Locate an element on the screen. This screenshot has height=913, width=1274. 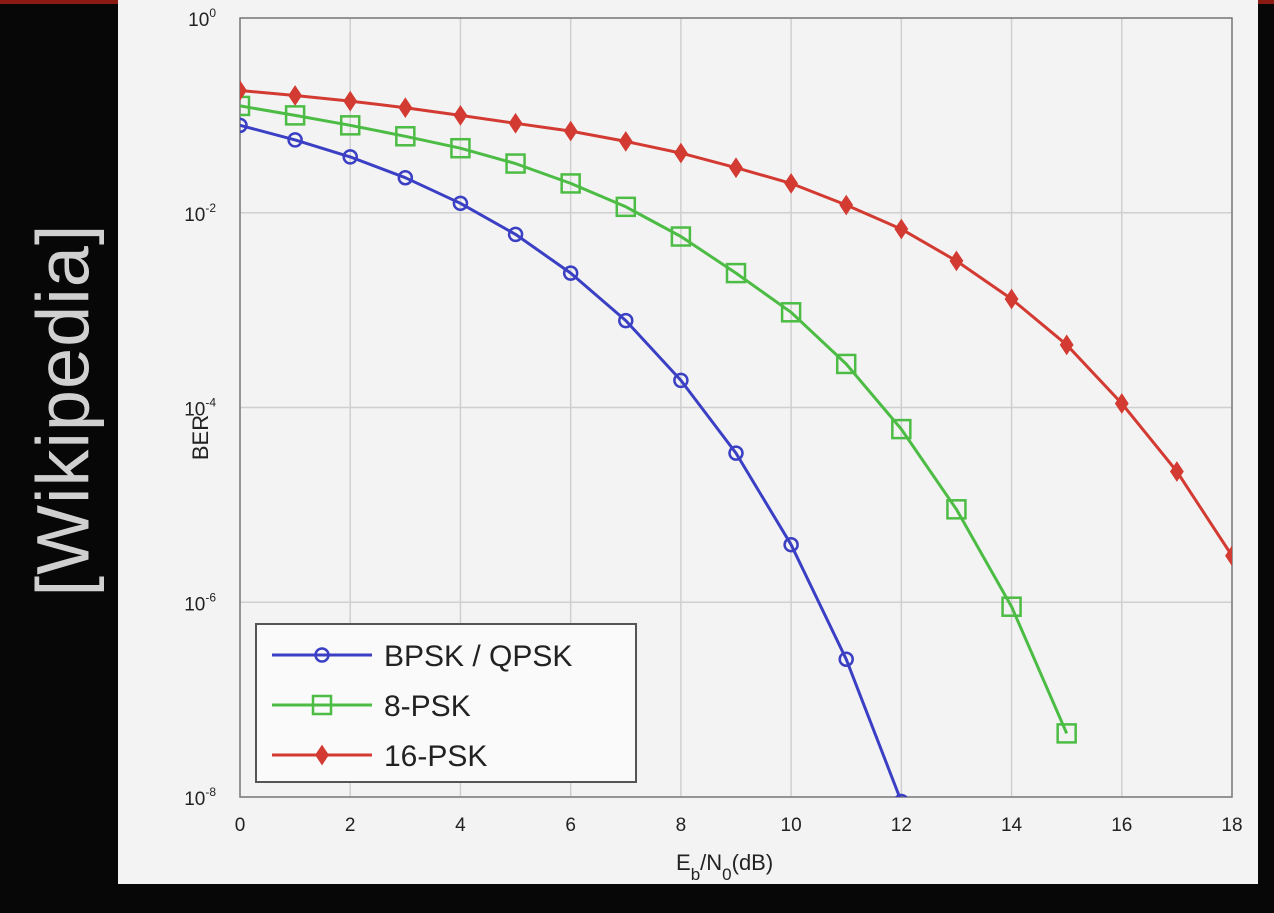
x-tick-label: 16 is located at coordinates (1121, 825).